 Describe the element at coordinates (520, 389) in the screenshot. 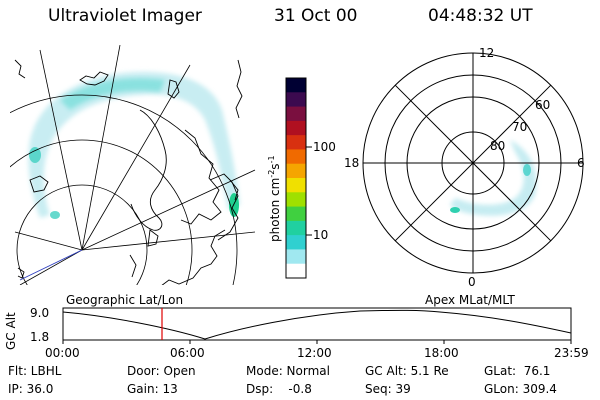

I see `info-glon: GLon: 309.4` at that location.